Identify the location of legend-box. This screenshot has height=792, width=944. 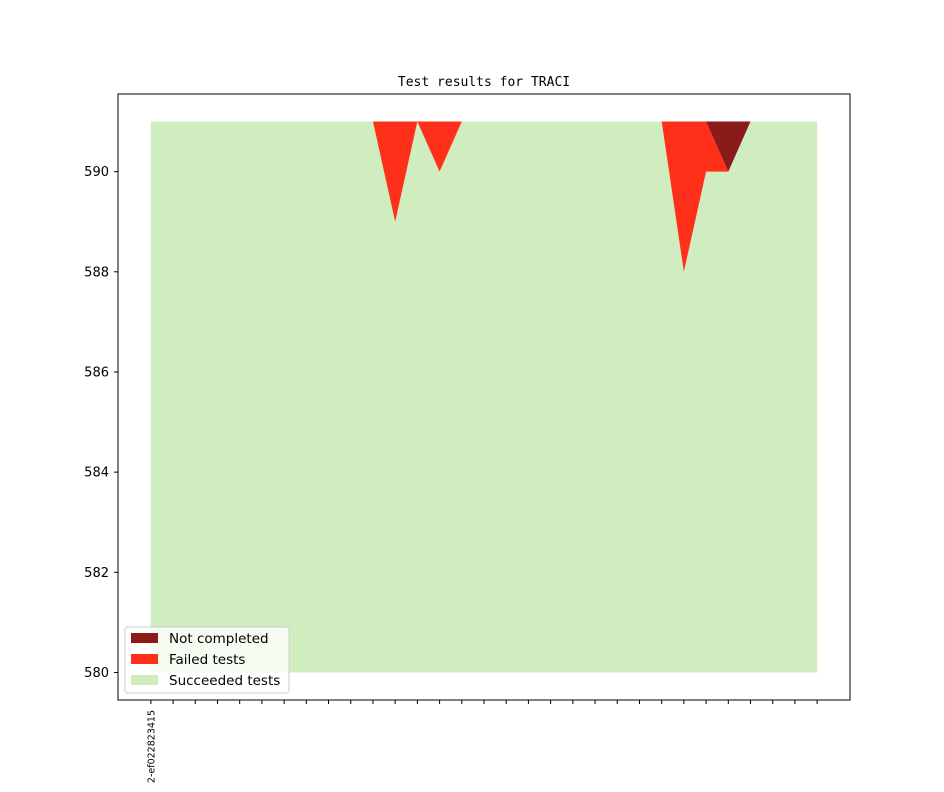
(207, 660).